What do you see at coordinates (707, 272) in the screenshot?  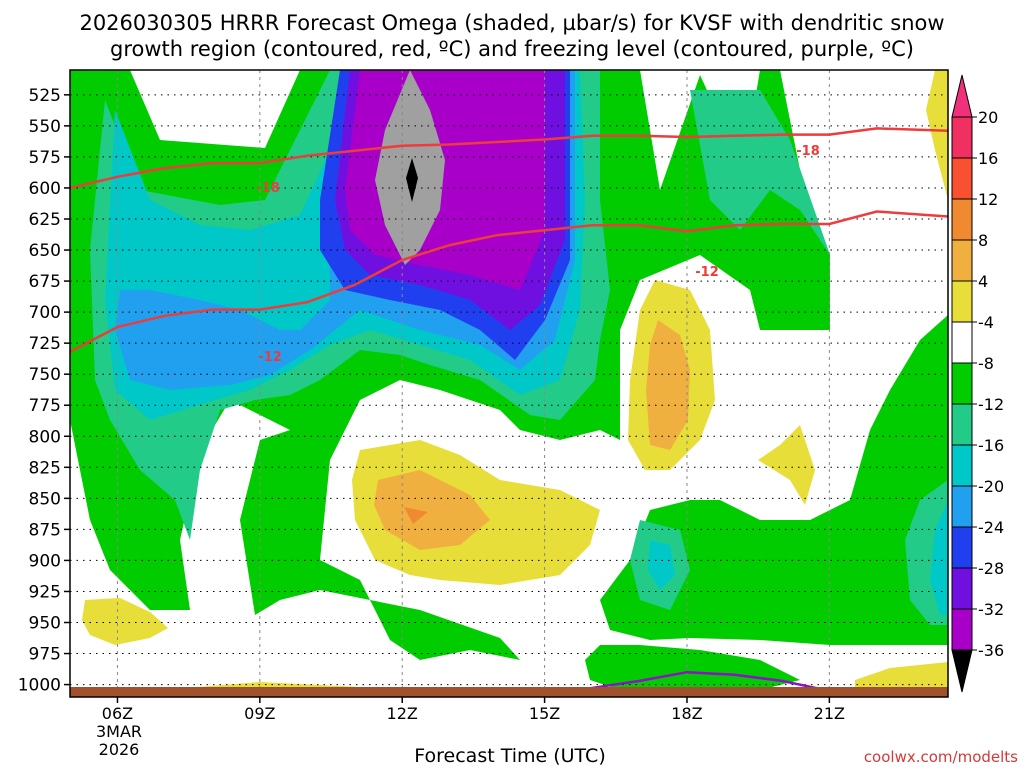 I see `isotherm-label-minus-12-right: -12` at bounding box center [707, 272].